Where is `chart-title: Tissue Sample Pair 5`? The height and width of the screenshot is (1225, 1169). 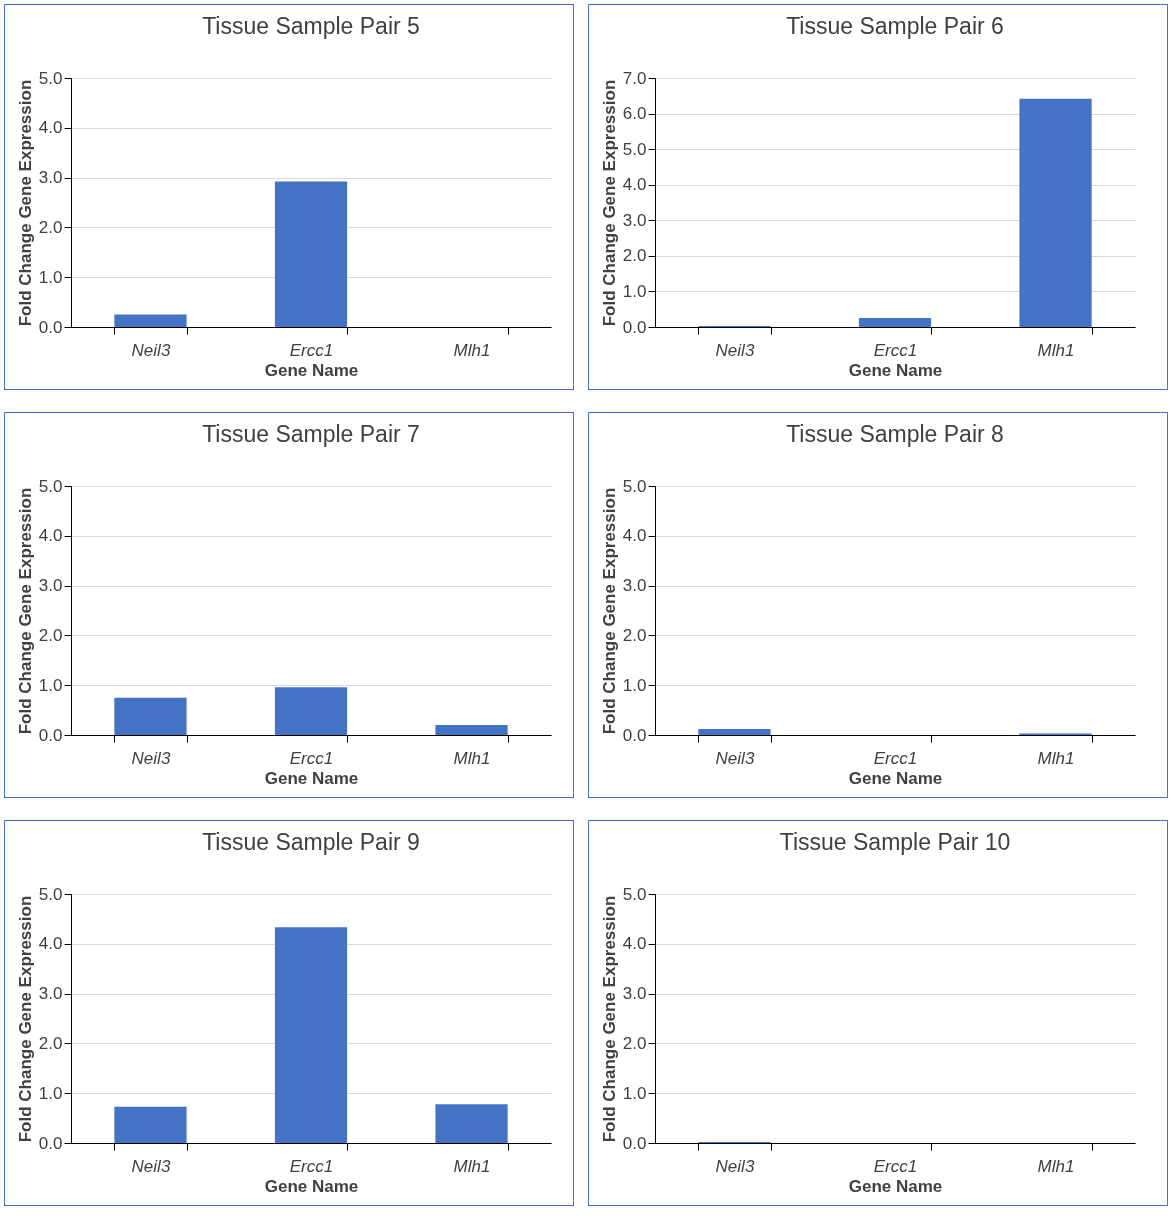
chart-title: Tissue Sample Pair 5 is located at coordinates (311, 26).